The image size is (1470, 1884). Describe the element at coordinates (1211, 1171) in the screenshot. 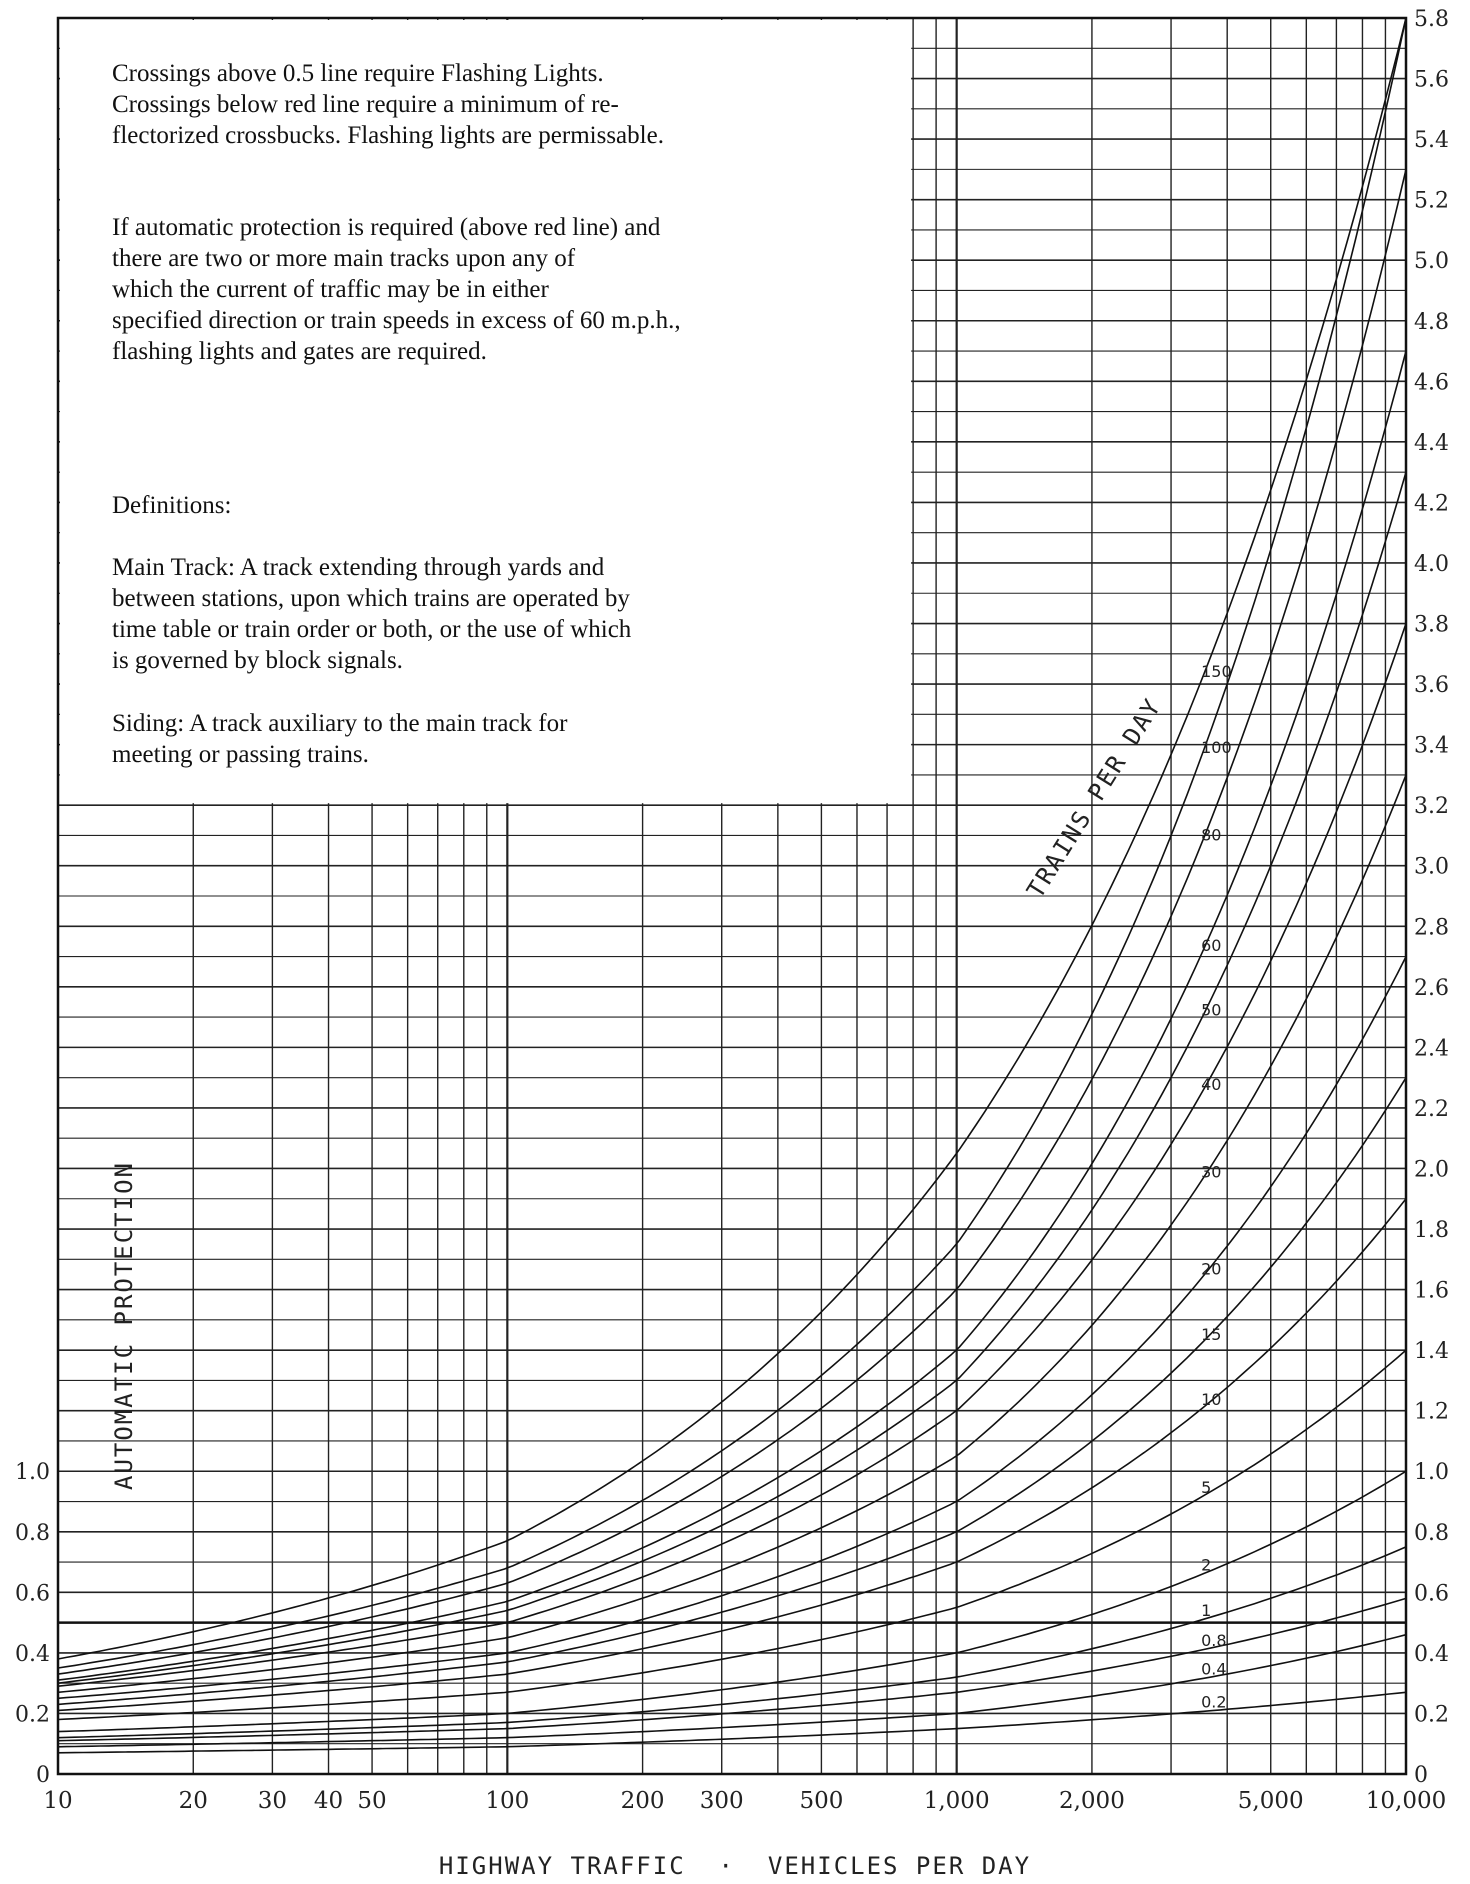

I see `series-label: 30` at that location.